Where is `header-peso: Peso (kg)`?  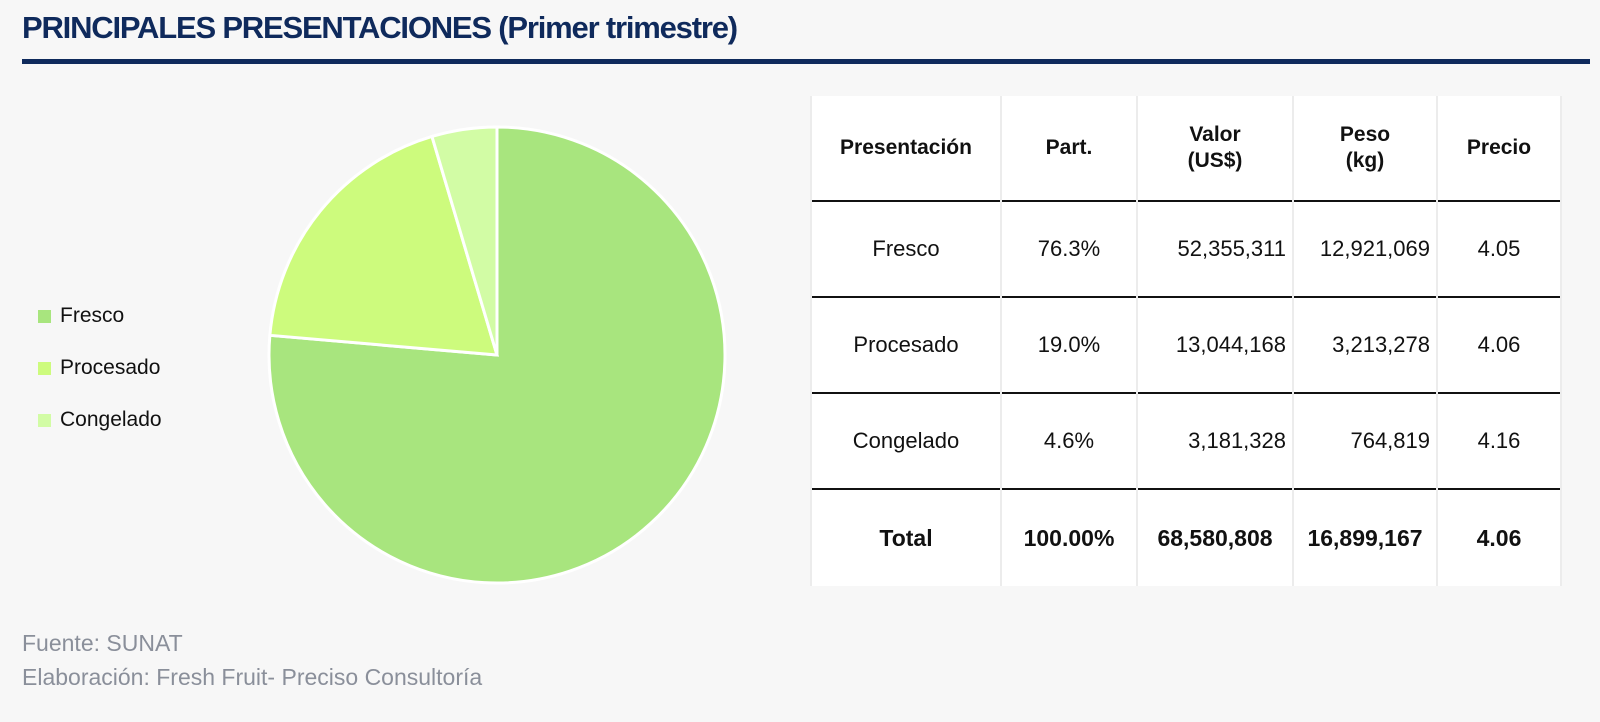
header-peso: Peso (kg) is located at coordinates (1365, 148).